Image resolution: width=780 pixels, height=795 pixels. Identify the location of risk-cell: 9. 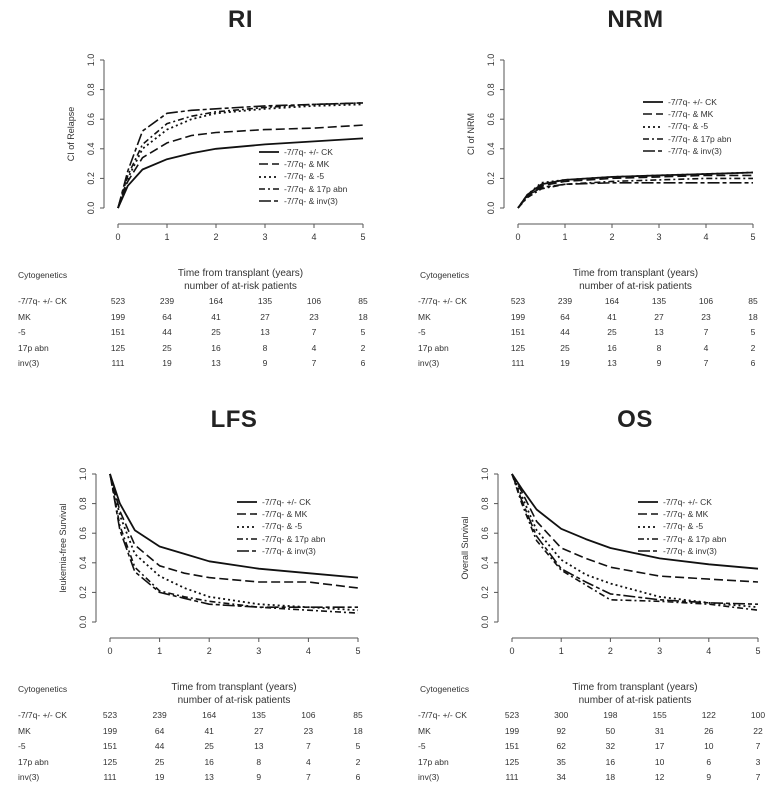
(265, 363).